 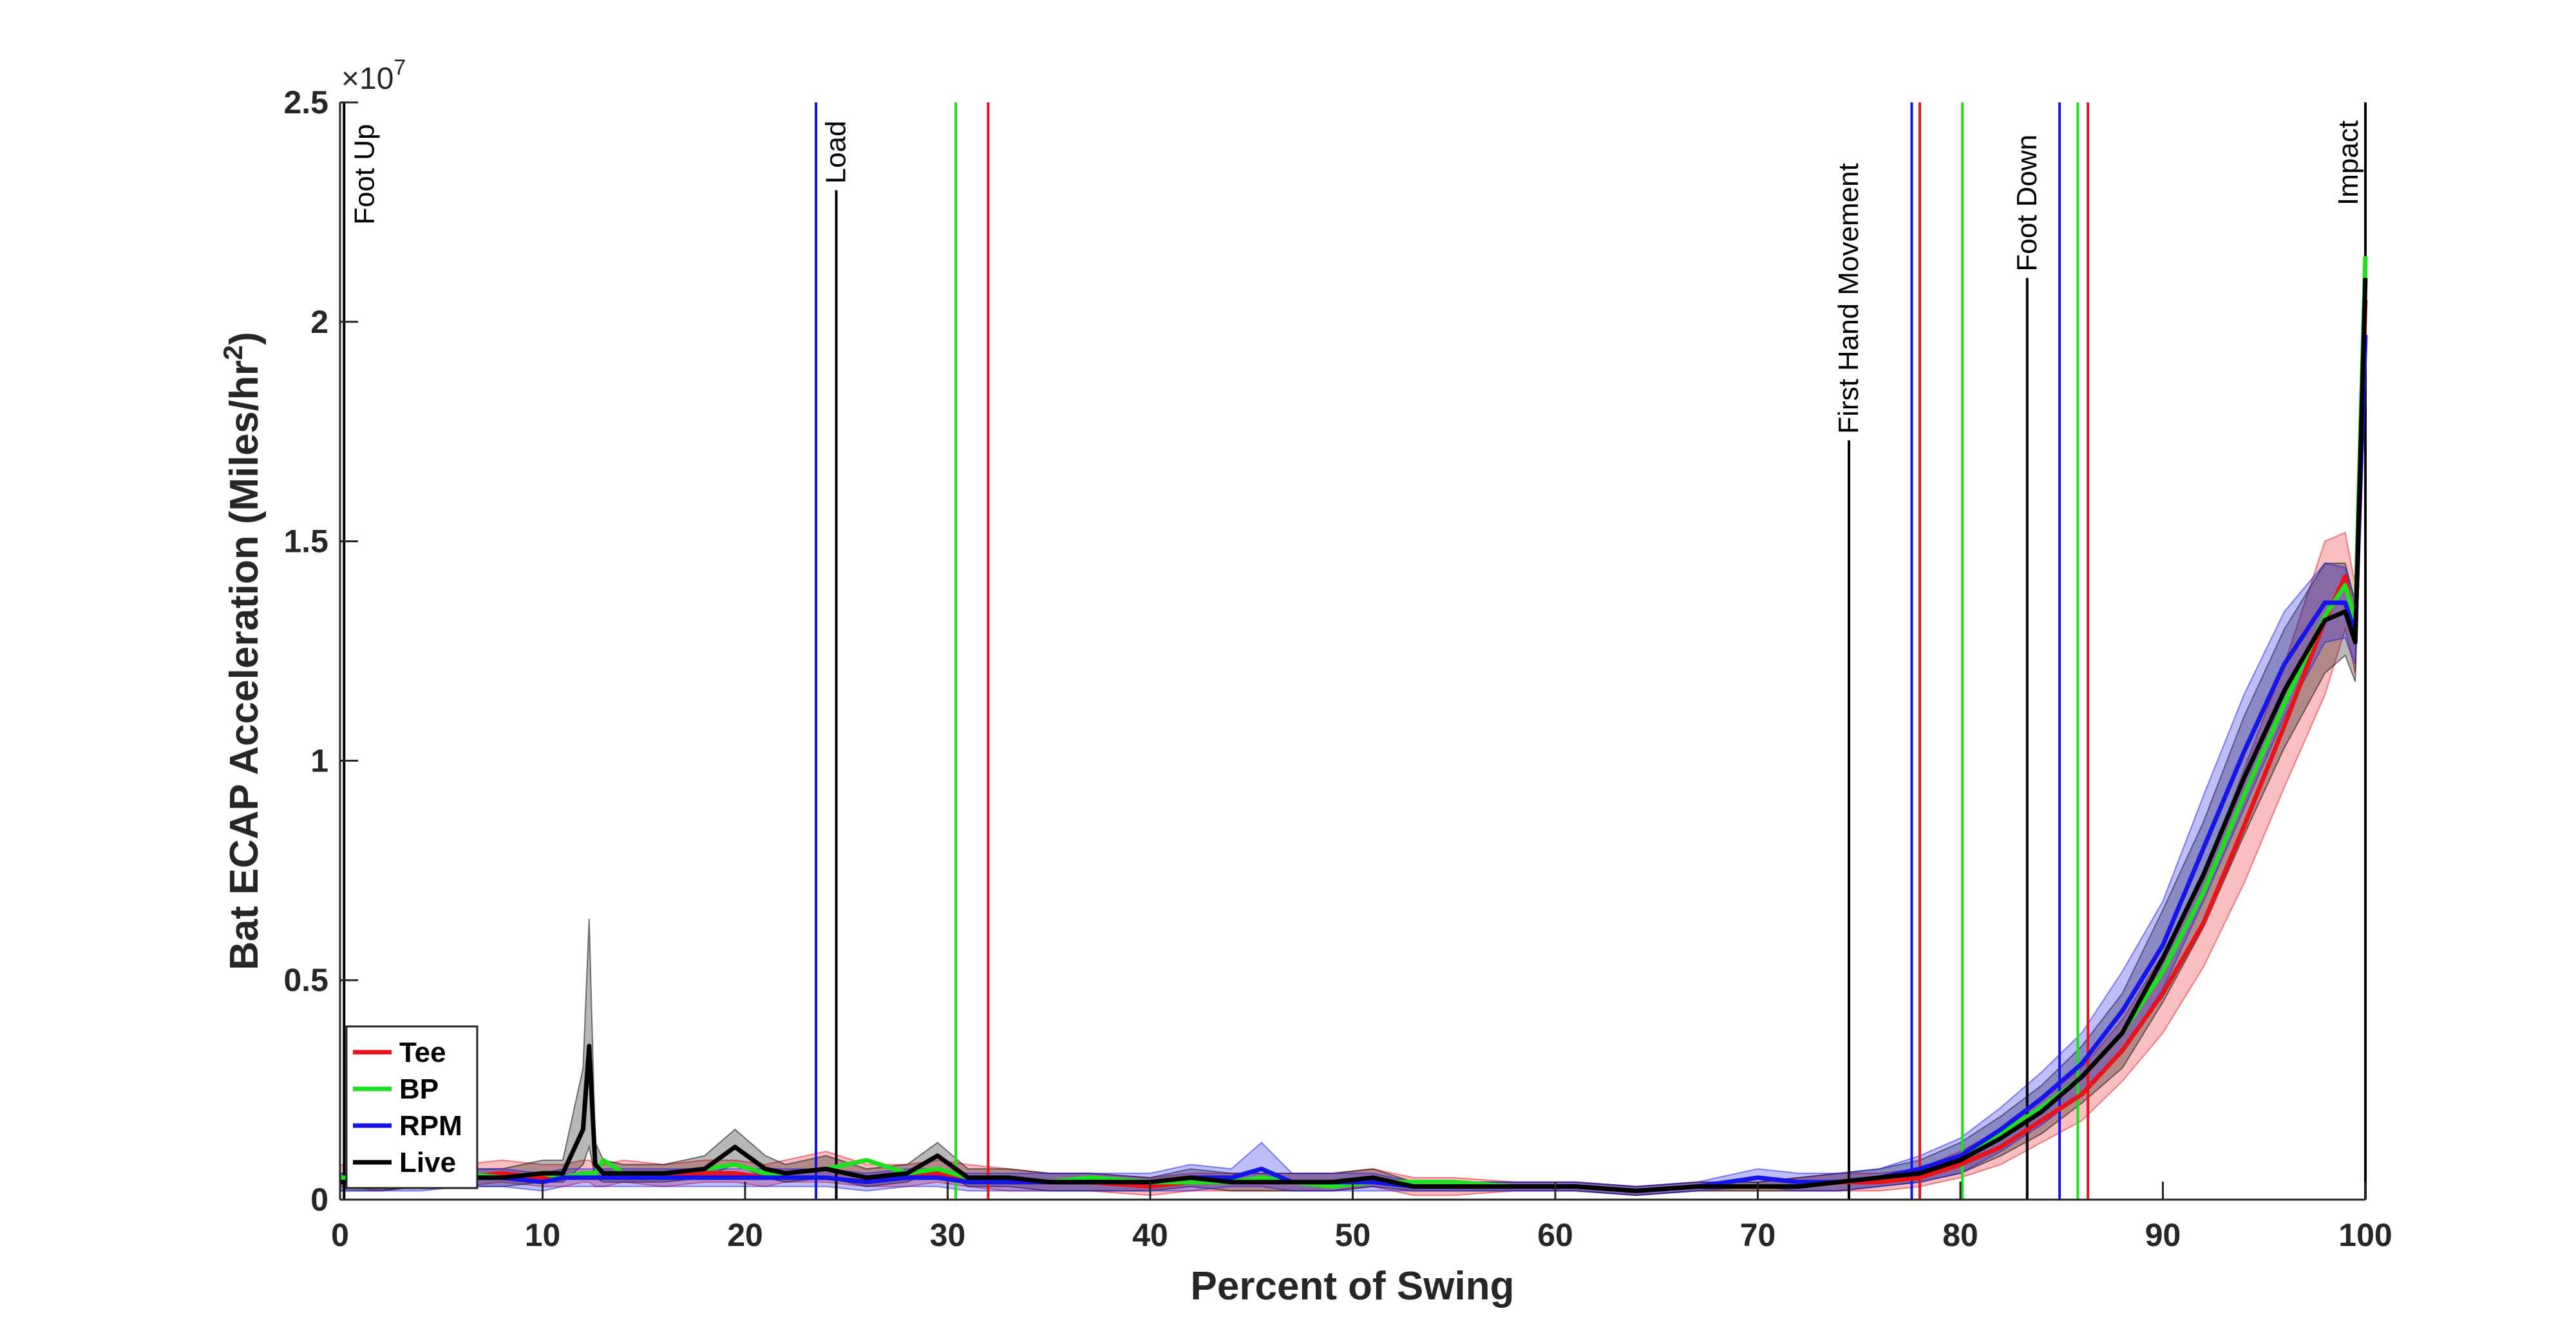 What do you see at coordinates (364, 174) in the screenshot?
I see `event-label-foot-up: Foot Up` at bounding box center [364, 174].